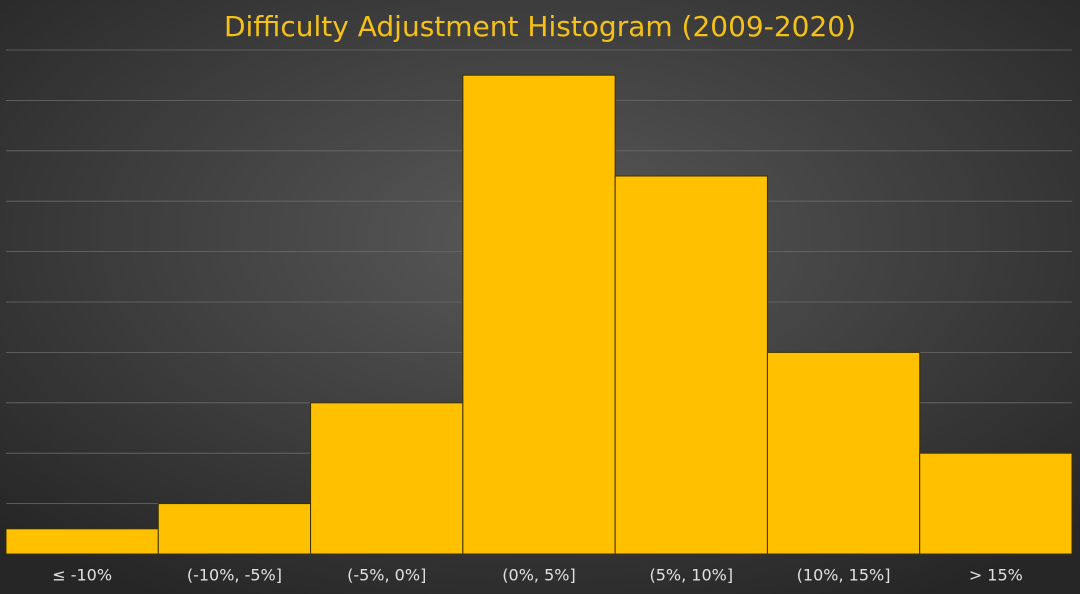 The width and height of the screenshot is (1080, 594). What do you see at coordinates (234, 575) in the screenshot?
I see `x-tick-label: (-10%, -5%]` at bounding box center [234, 575].